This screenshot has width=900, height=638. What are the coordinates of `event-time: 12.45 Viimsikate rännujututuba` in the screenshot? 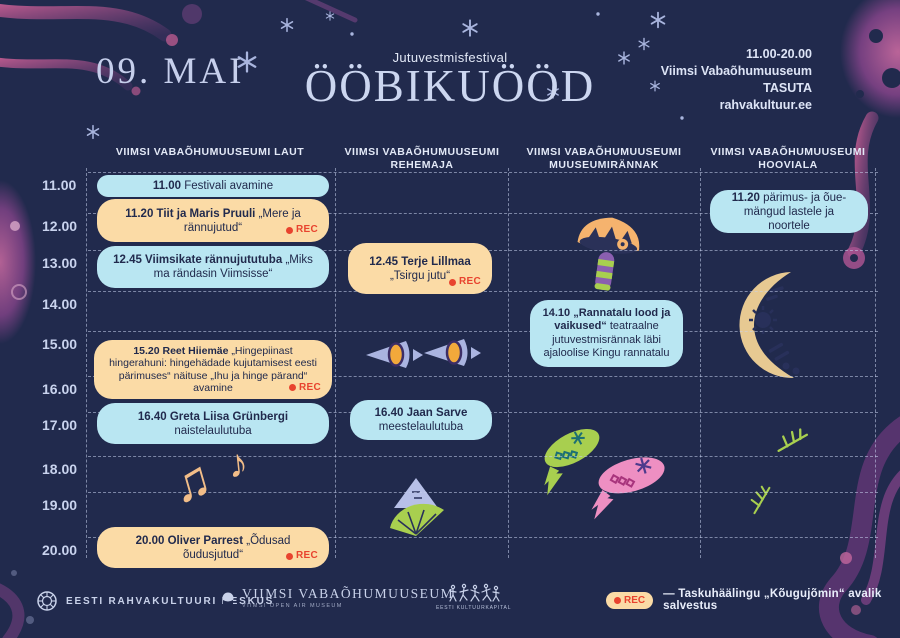 It's located at (198, 260).